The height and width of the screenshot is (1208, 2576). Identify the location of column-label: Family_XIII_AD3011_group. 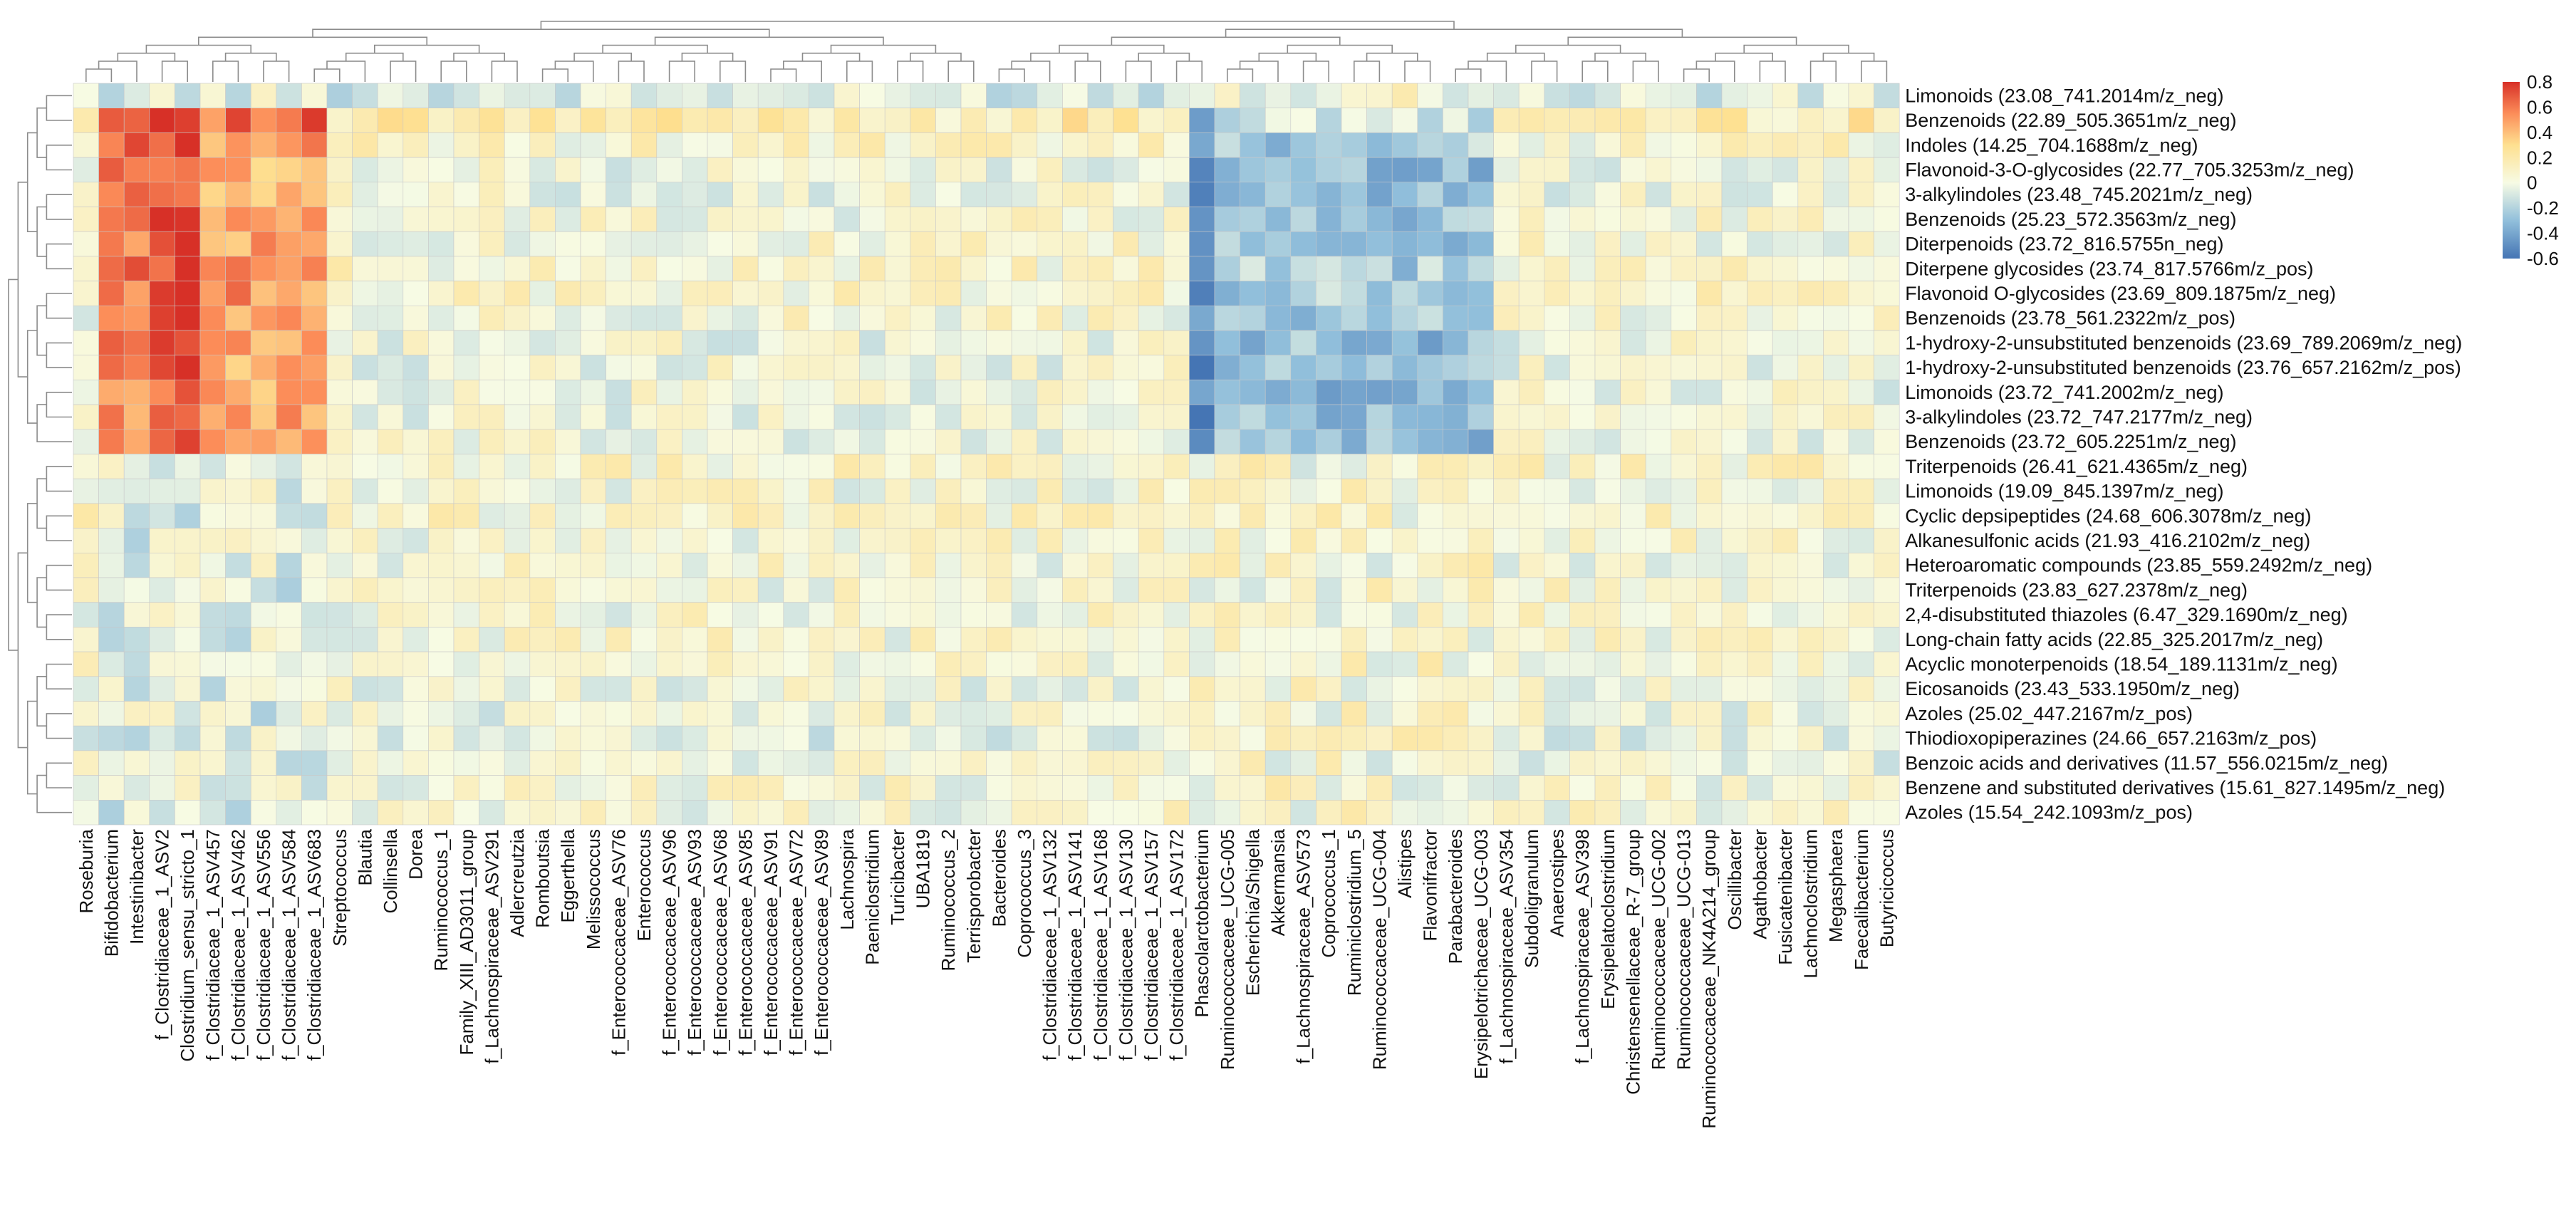
(466, 942).